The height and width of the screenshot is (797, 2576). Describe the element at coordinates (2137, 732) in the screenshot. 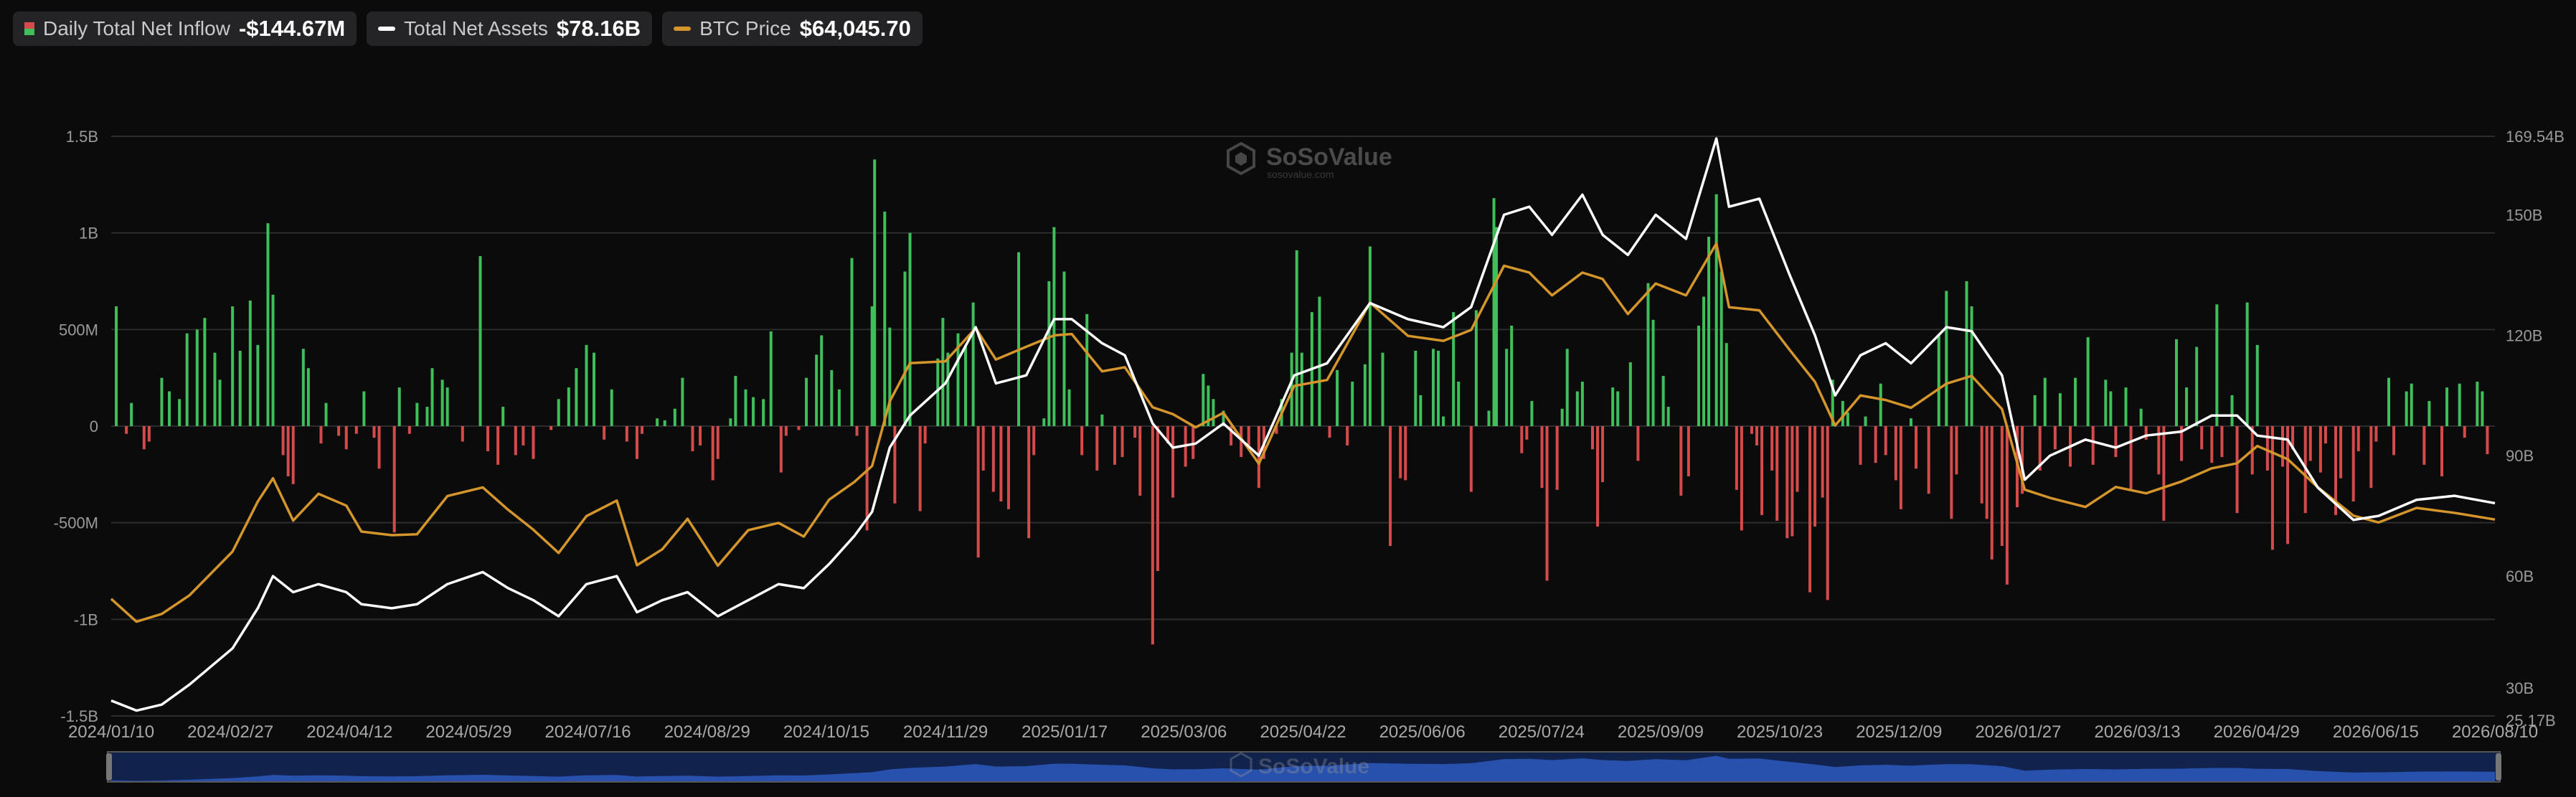

I see `x-tick-label: 2026/03/13` at that location.